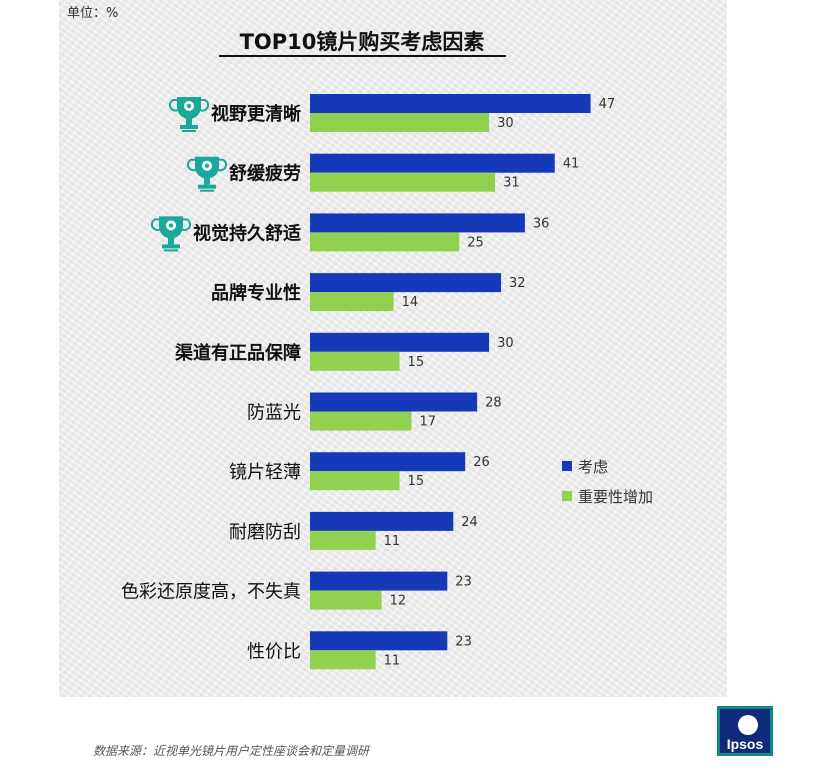 The height and width of the screenshot is (784, 819). Describe the element at coordinates (615, 497) in the screenshot. I see `legend-label: 重要性增加` at that location.